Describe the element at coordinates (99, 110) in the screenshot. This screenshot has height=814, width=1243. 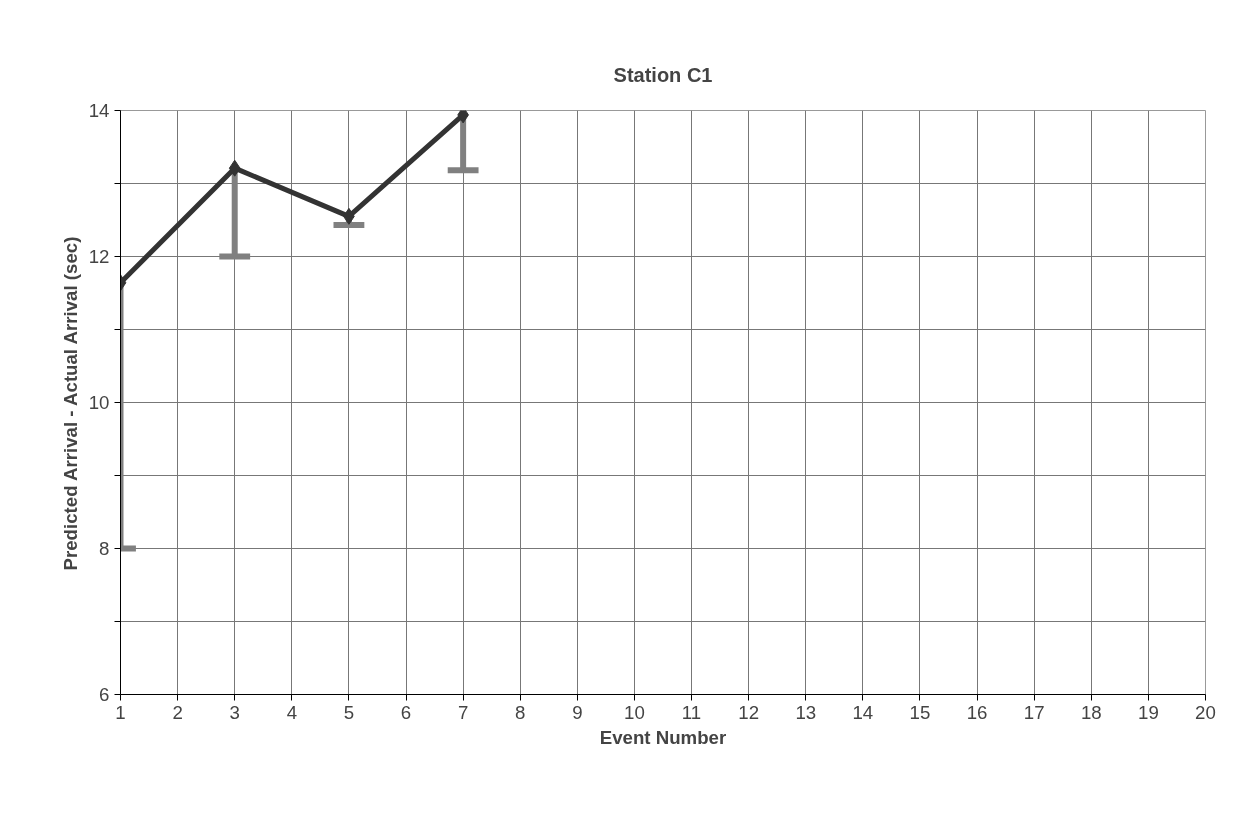
I see `y-tick-label: 14` at that location.